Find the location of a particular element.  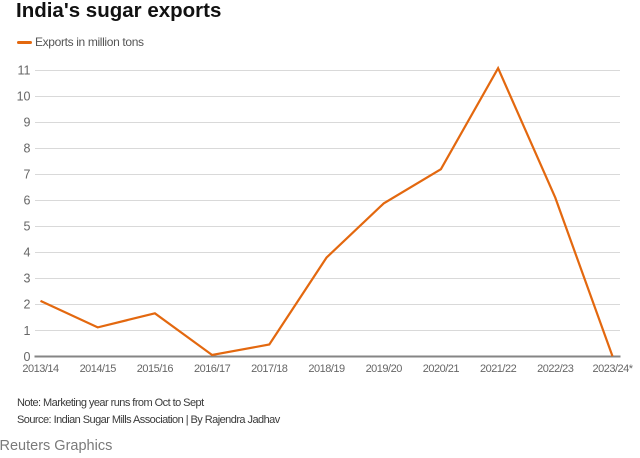

svg-text: 6 is located at coordinates (27, 201).